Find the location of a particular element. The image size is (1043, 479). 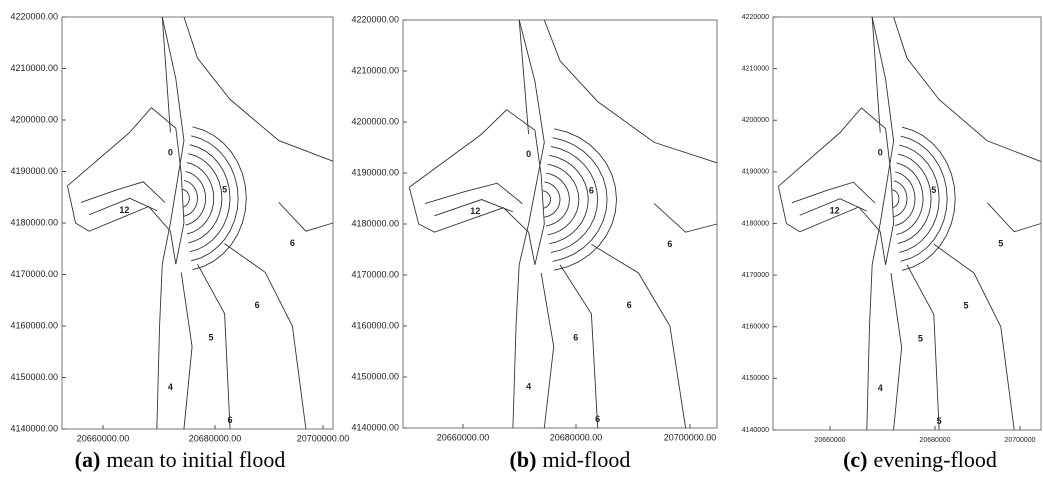

y-tick-label: 4170000 is located at coordinates (755, 275).